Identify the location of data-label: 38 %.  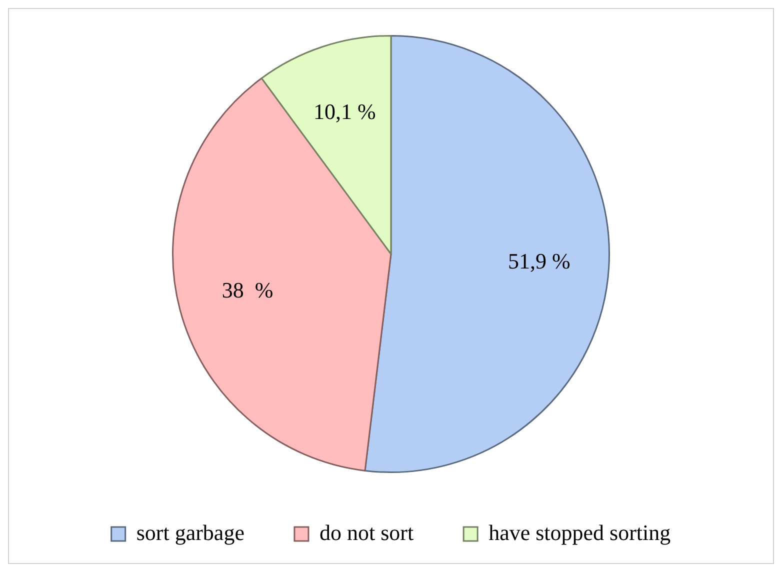
(248, 290).